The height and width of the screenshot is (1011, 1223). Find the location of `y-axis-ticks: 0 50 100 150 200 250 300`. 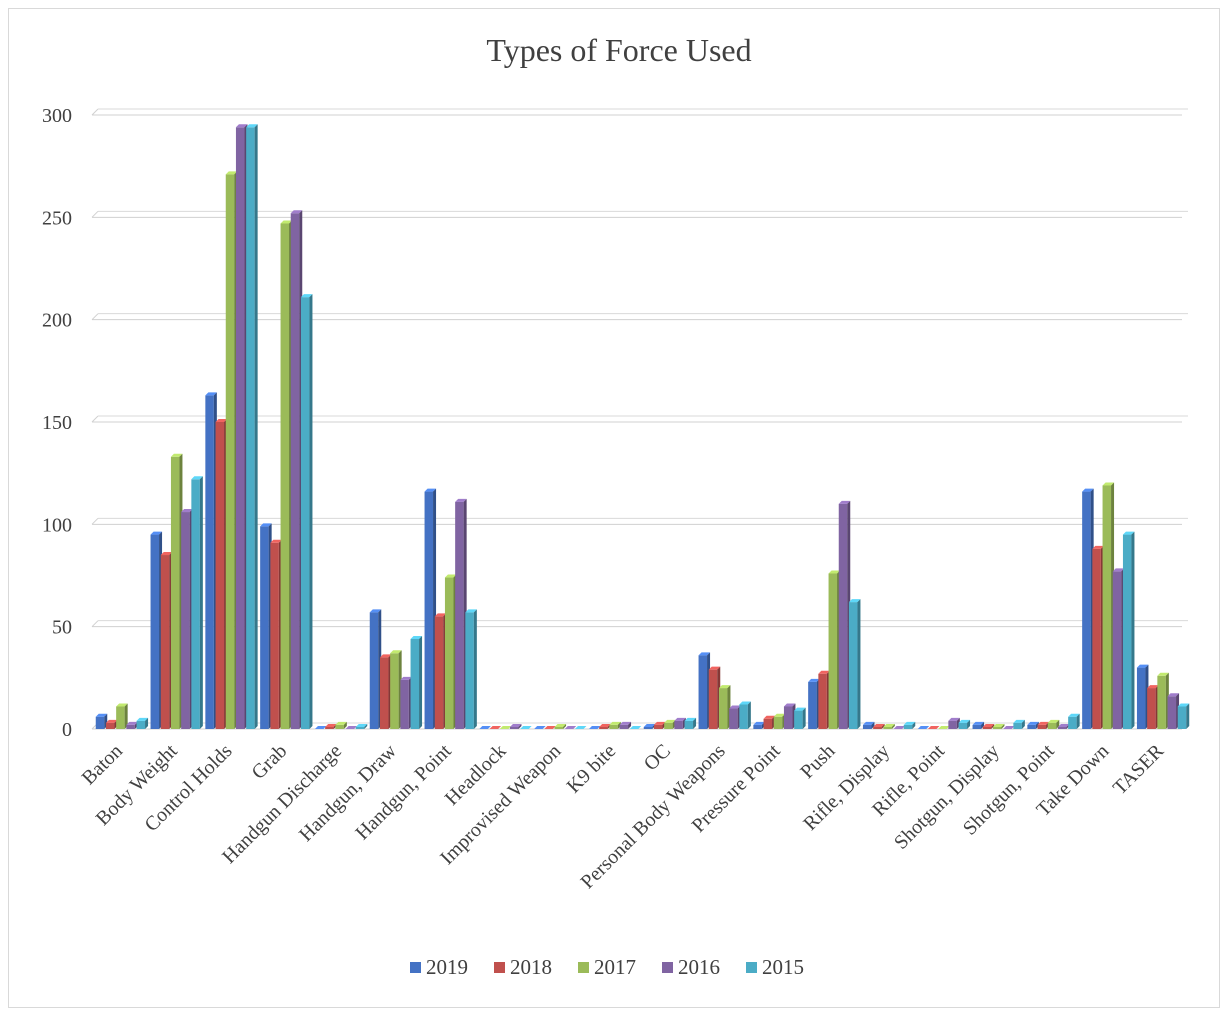

y-axis-ticks: 0 50 100 150 200 250 300 is located at coordinates (57, 423).